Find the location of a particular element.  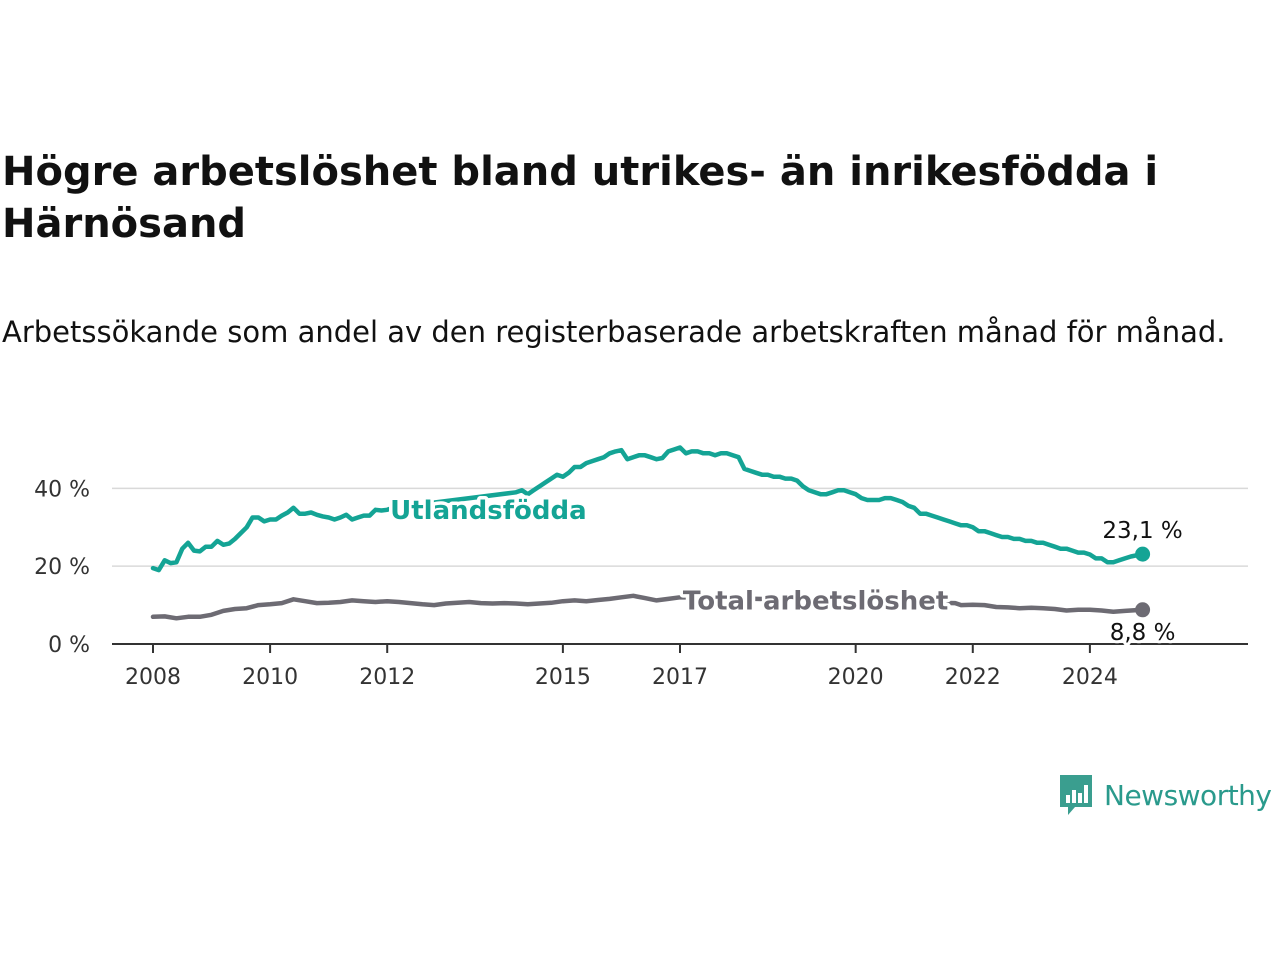

series-lines is located at coordinates (650, 533).